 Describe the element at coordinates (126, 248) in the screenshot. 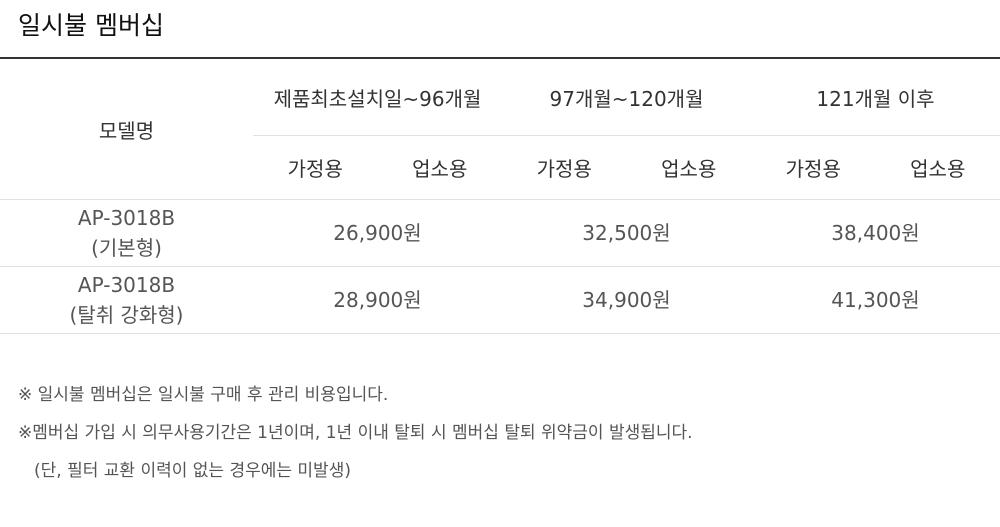

I see `model-variant: (기본형)` at that location.